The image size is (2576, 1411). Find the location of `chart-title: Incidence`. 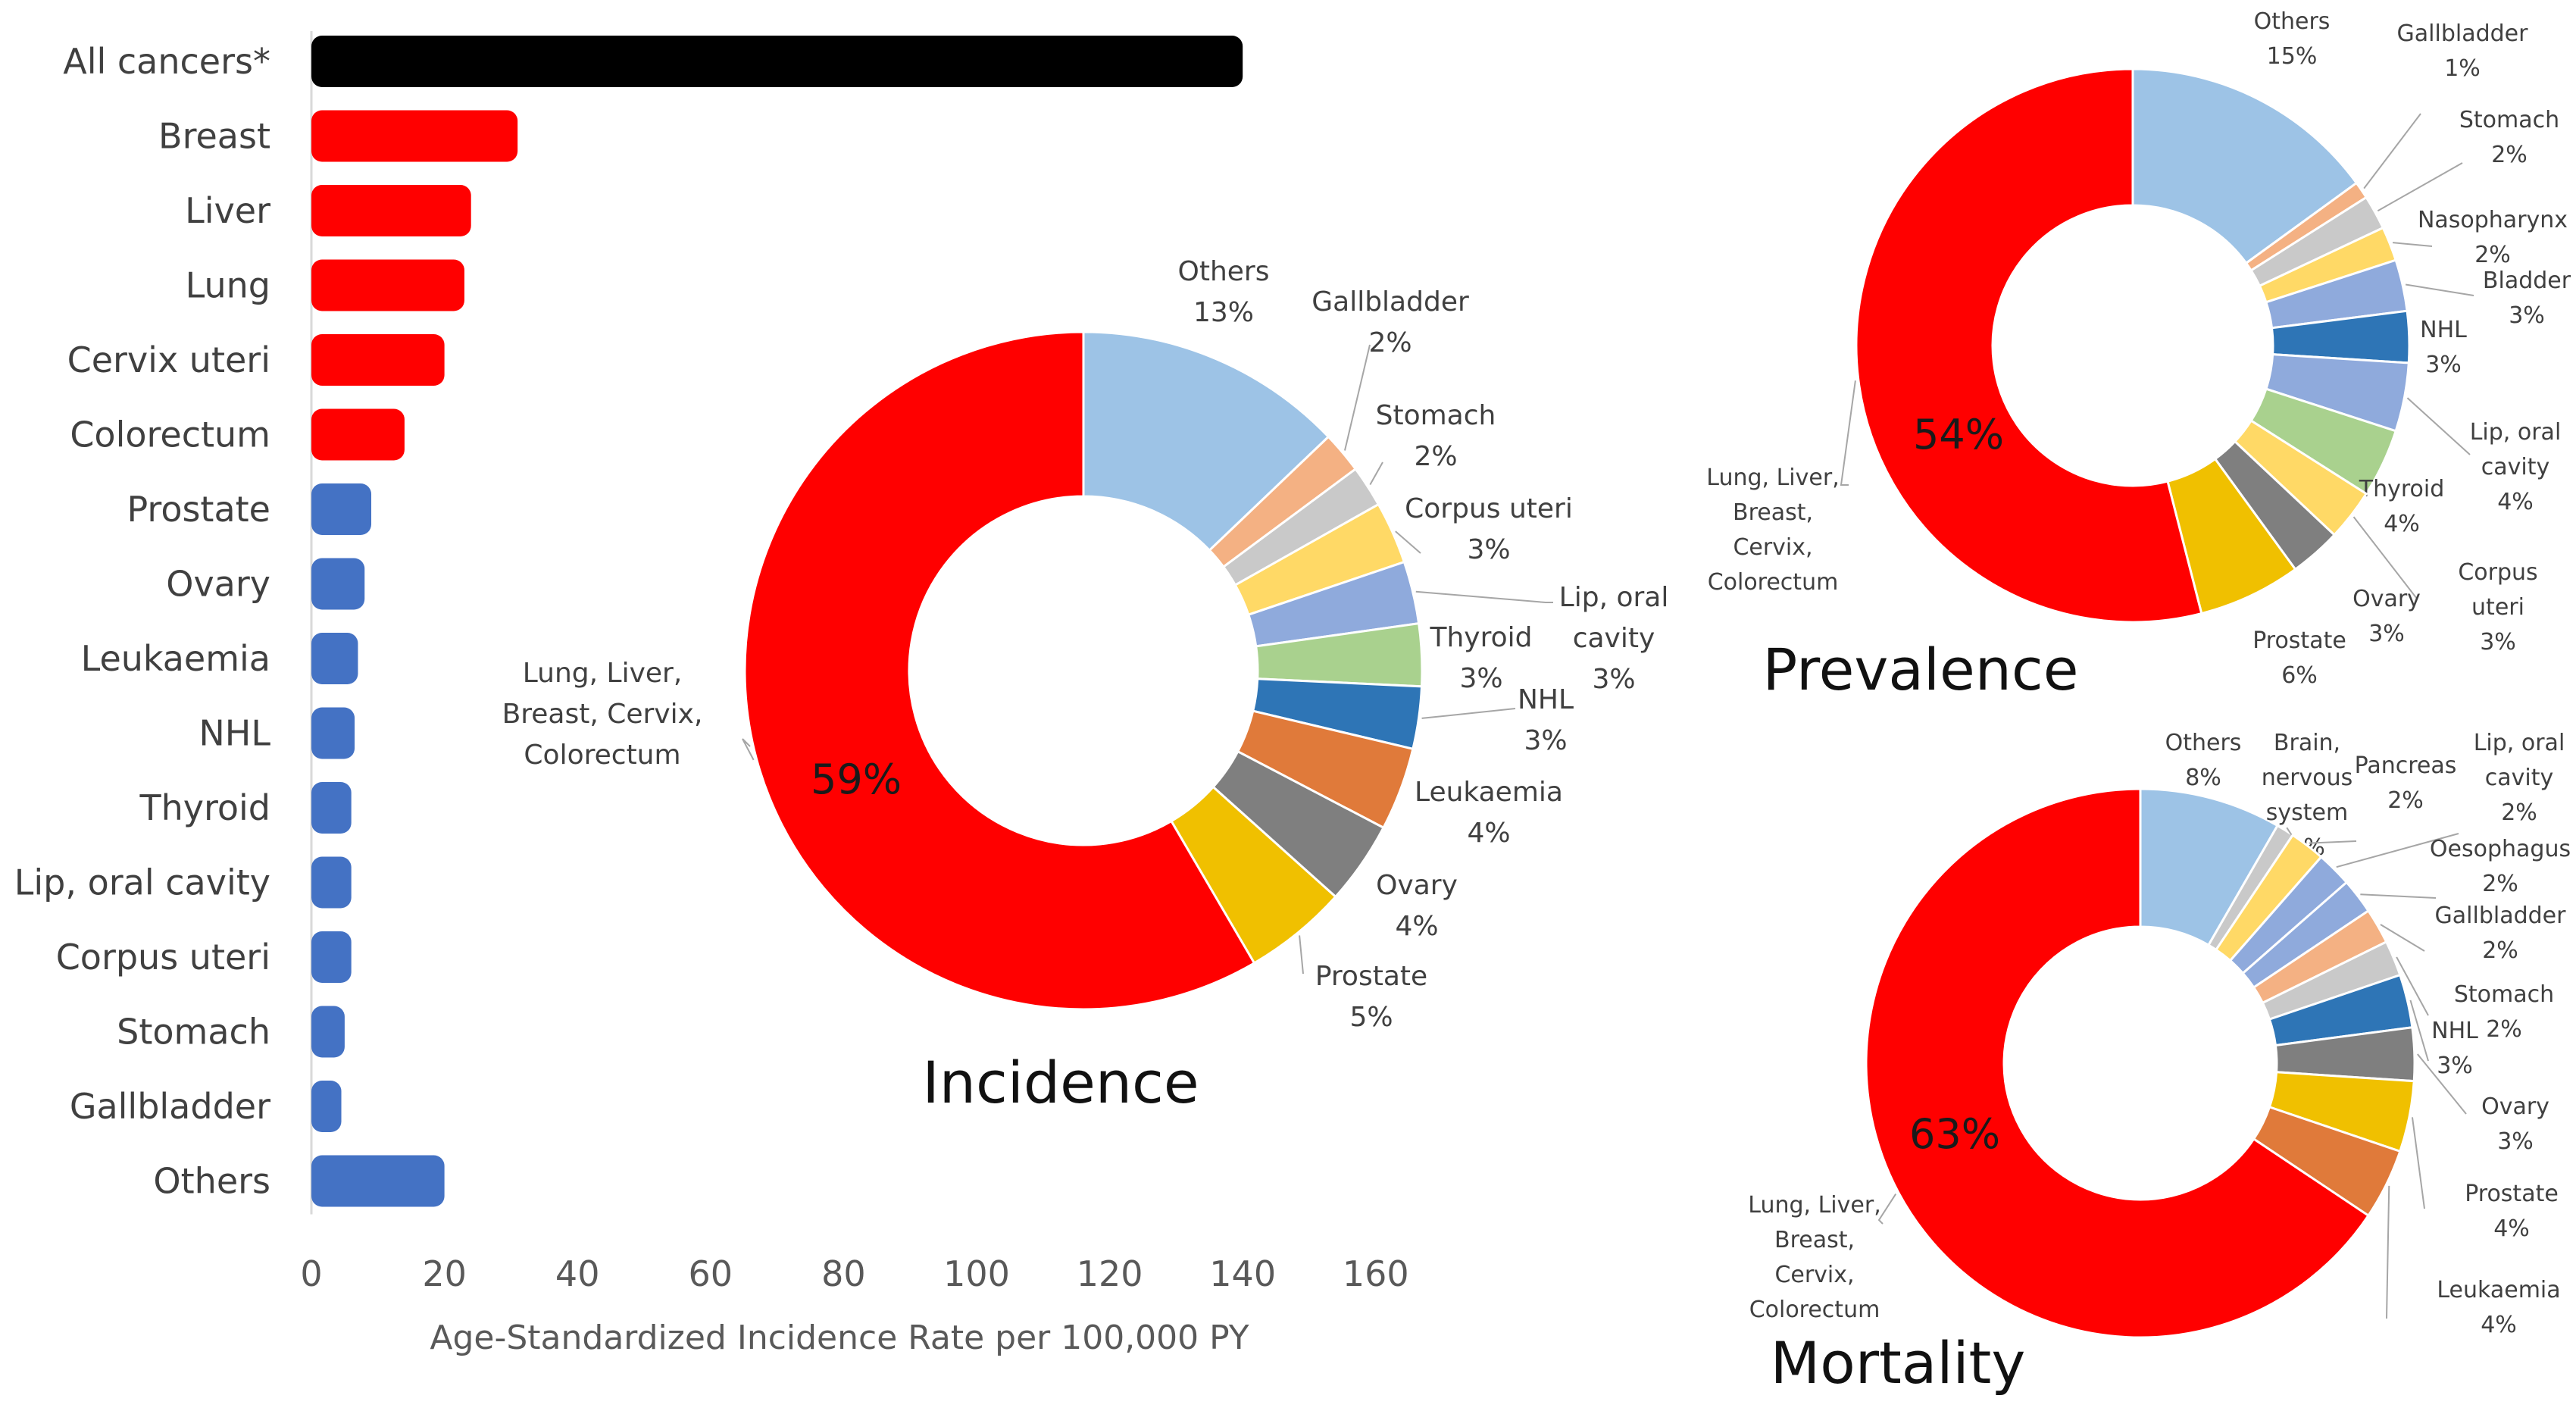

chart-title: Incidence is located at coordinates (1060, 1082).